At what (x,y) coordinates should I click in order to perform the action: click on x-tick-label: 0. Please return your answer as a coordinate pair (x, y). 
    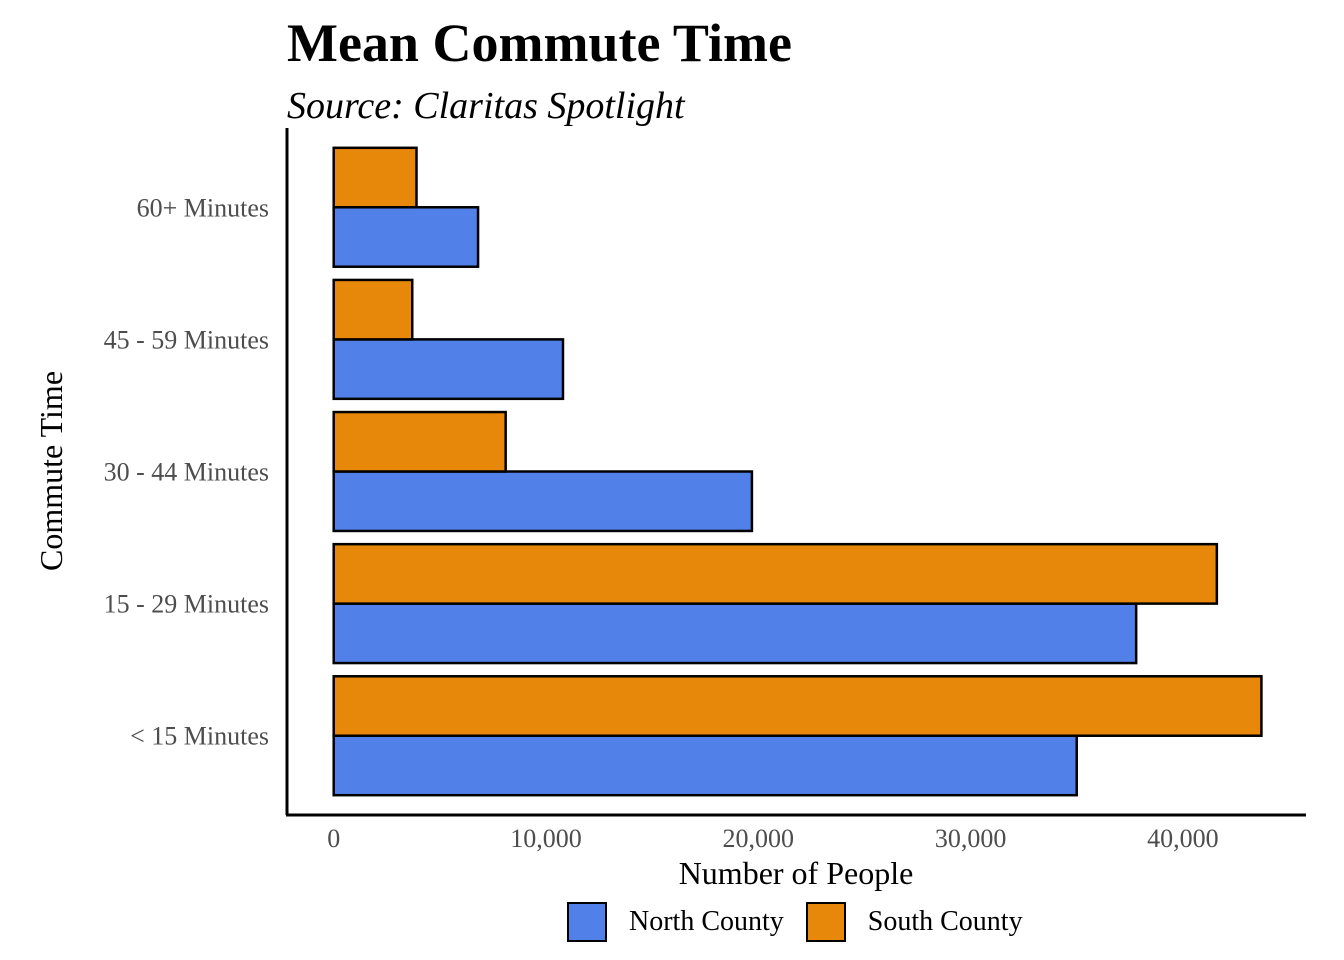
    Looking at the image, I should click on (333, 838).